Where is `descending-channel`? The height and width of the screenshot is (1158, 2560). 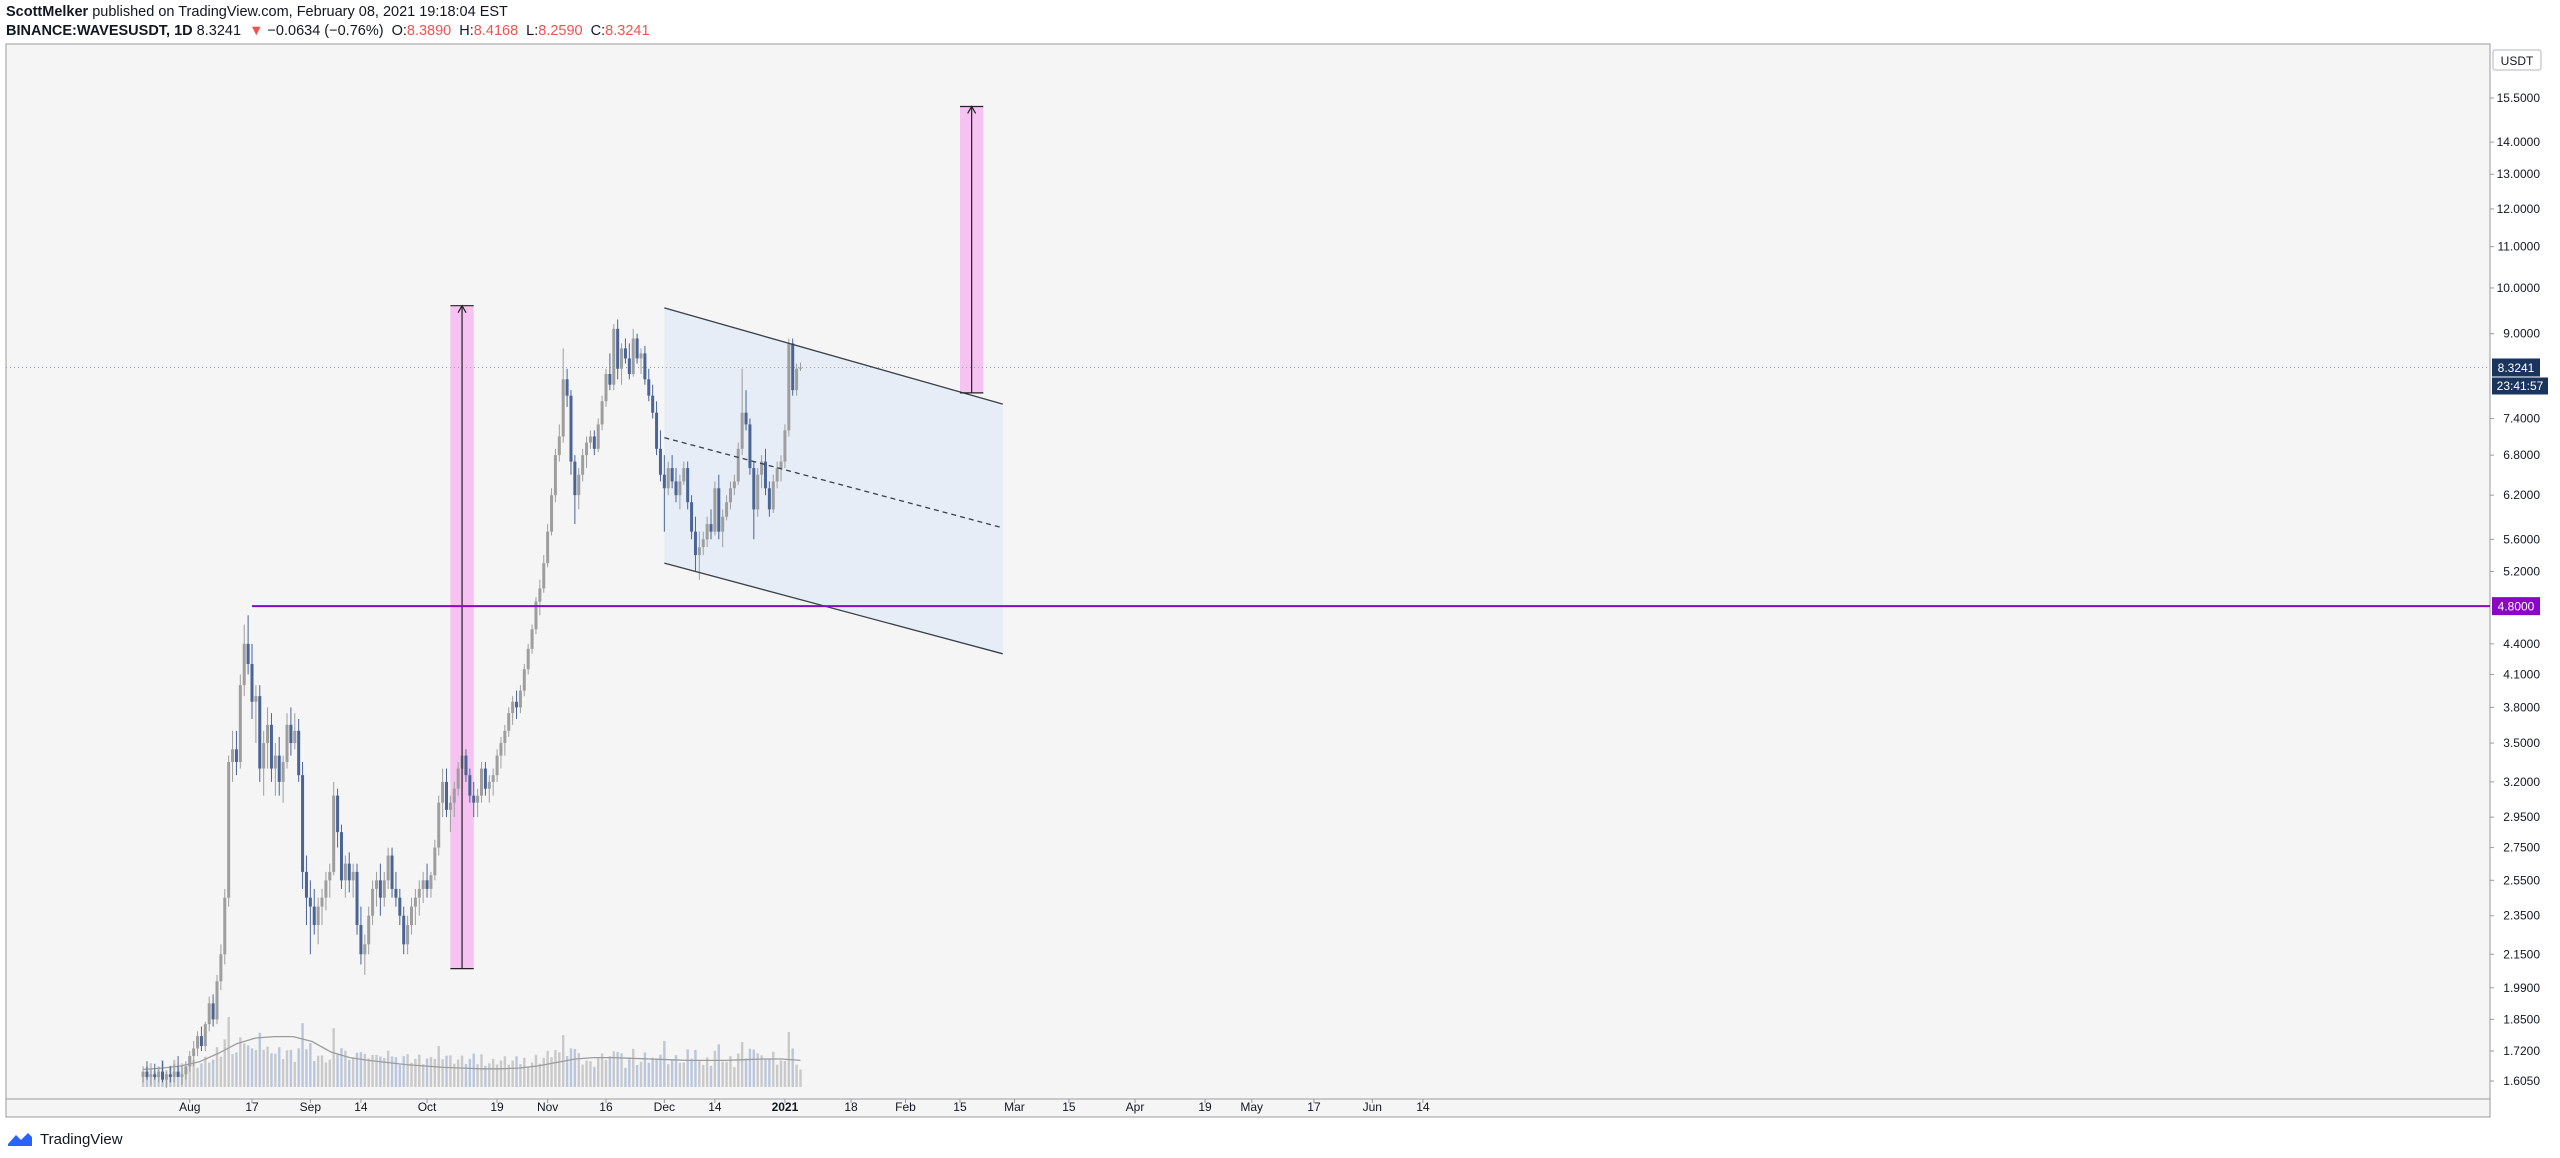 descending-channel is located at coordinates (833, 480).